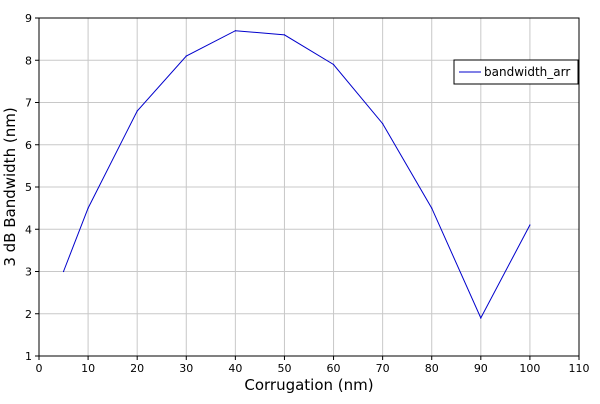 This screenshot has height=404, width=600. I want to click on x-tick-label: 90, so click(481, 368).